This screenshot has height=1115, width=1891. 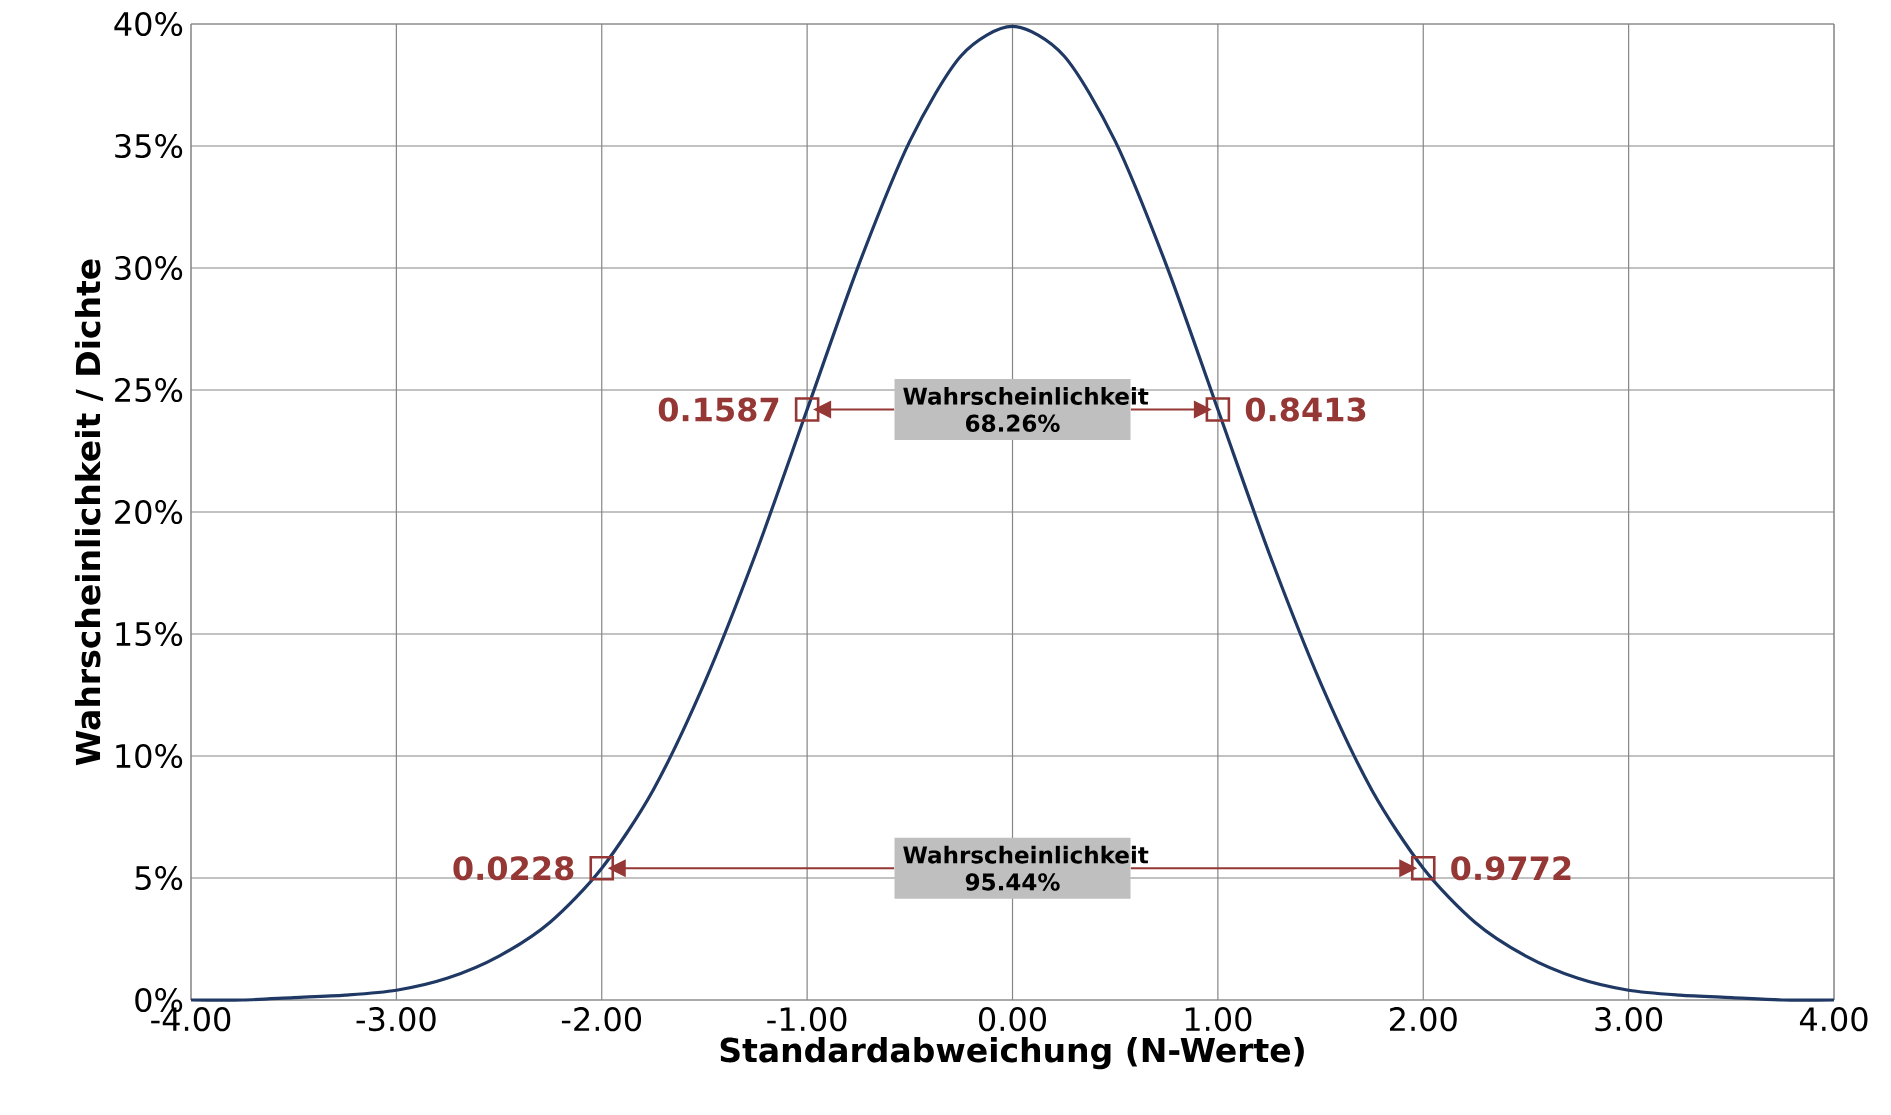 What do you see at coordinates (1026, 409) in the screenshot?
I see `annotation: Wahrscheinlichkeit 68.26%` at bounding box center [1026, 409].